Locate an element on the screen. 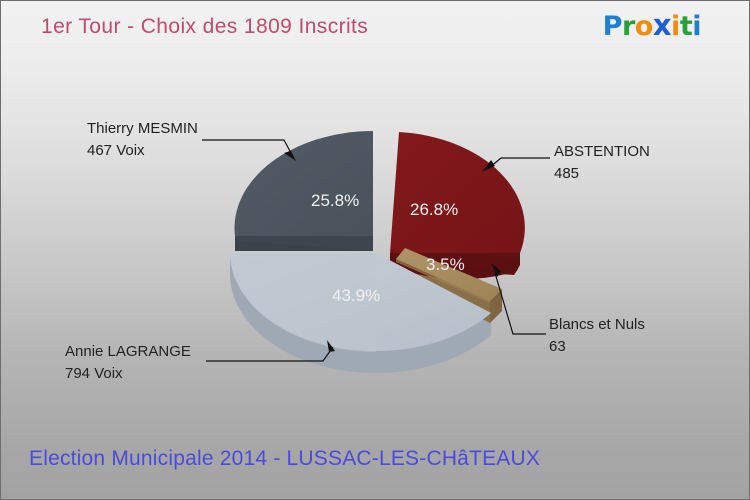 The height and width of the screenshot is (500, 750). callout-lagrange-name: Annie LAGRANGE is located at coordinates (128, 351).